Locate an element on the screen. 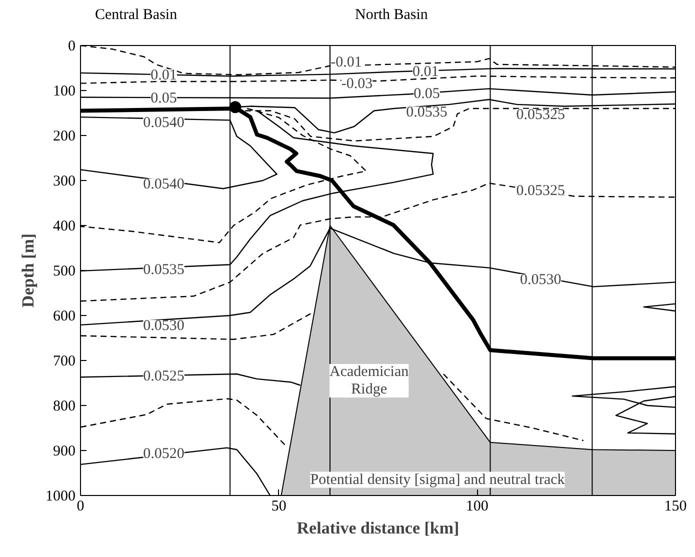 The image size is (695, 557). y-tick-label: 600 is located at coordinates (64, 316).